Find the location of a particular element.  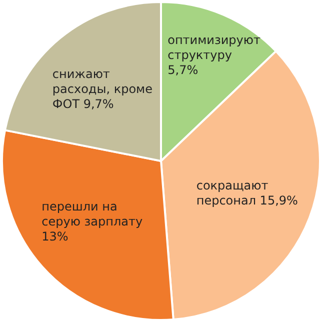

slice-label: сокращают персонал 15,9% is located at coordinates (247, 193).